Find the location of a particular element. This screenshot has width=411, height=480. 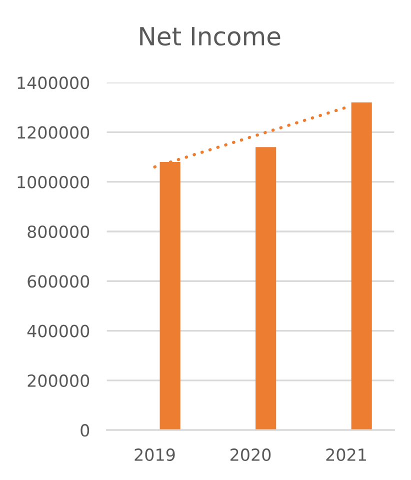

y-tick-label: 1400000 is located at coordinates (54, 83).